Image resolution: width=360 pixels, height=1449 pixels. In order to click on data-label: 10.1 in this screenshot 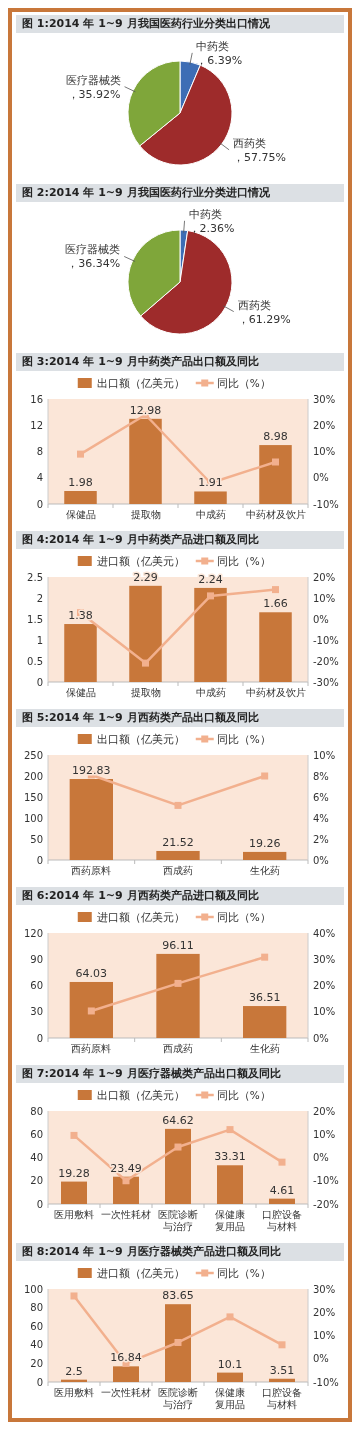, I will do `click(230, 1364)`.